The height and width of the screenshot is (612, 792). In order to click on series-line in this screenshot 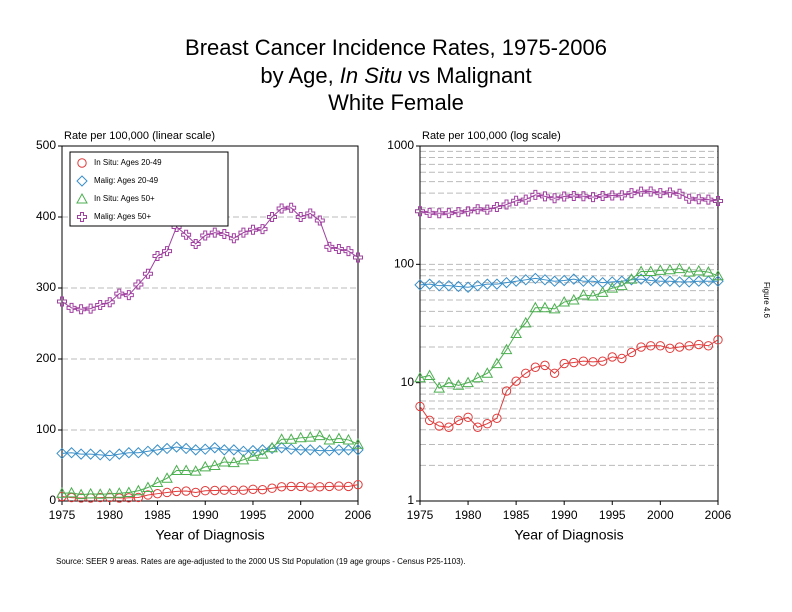, I will do `click(569, 383)`.